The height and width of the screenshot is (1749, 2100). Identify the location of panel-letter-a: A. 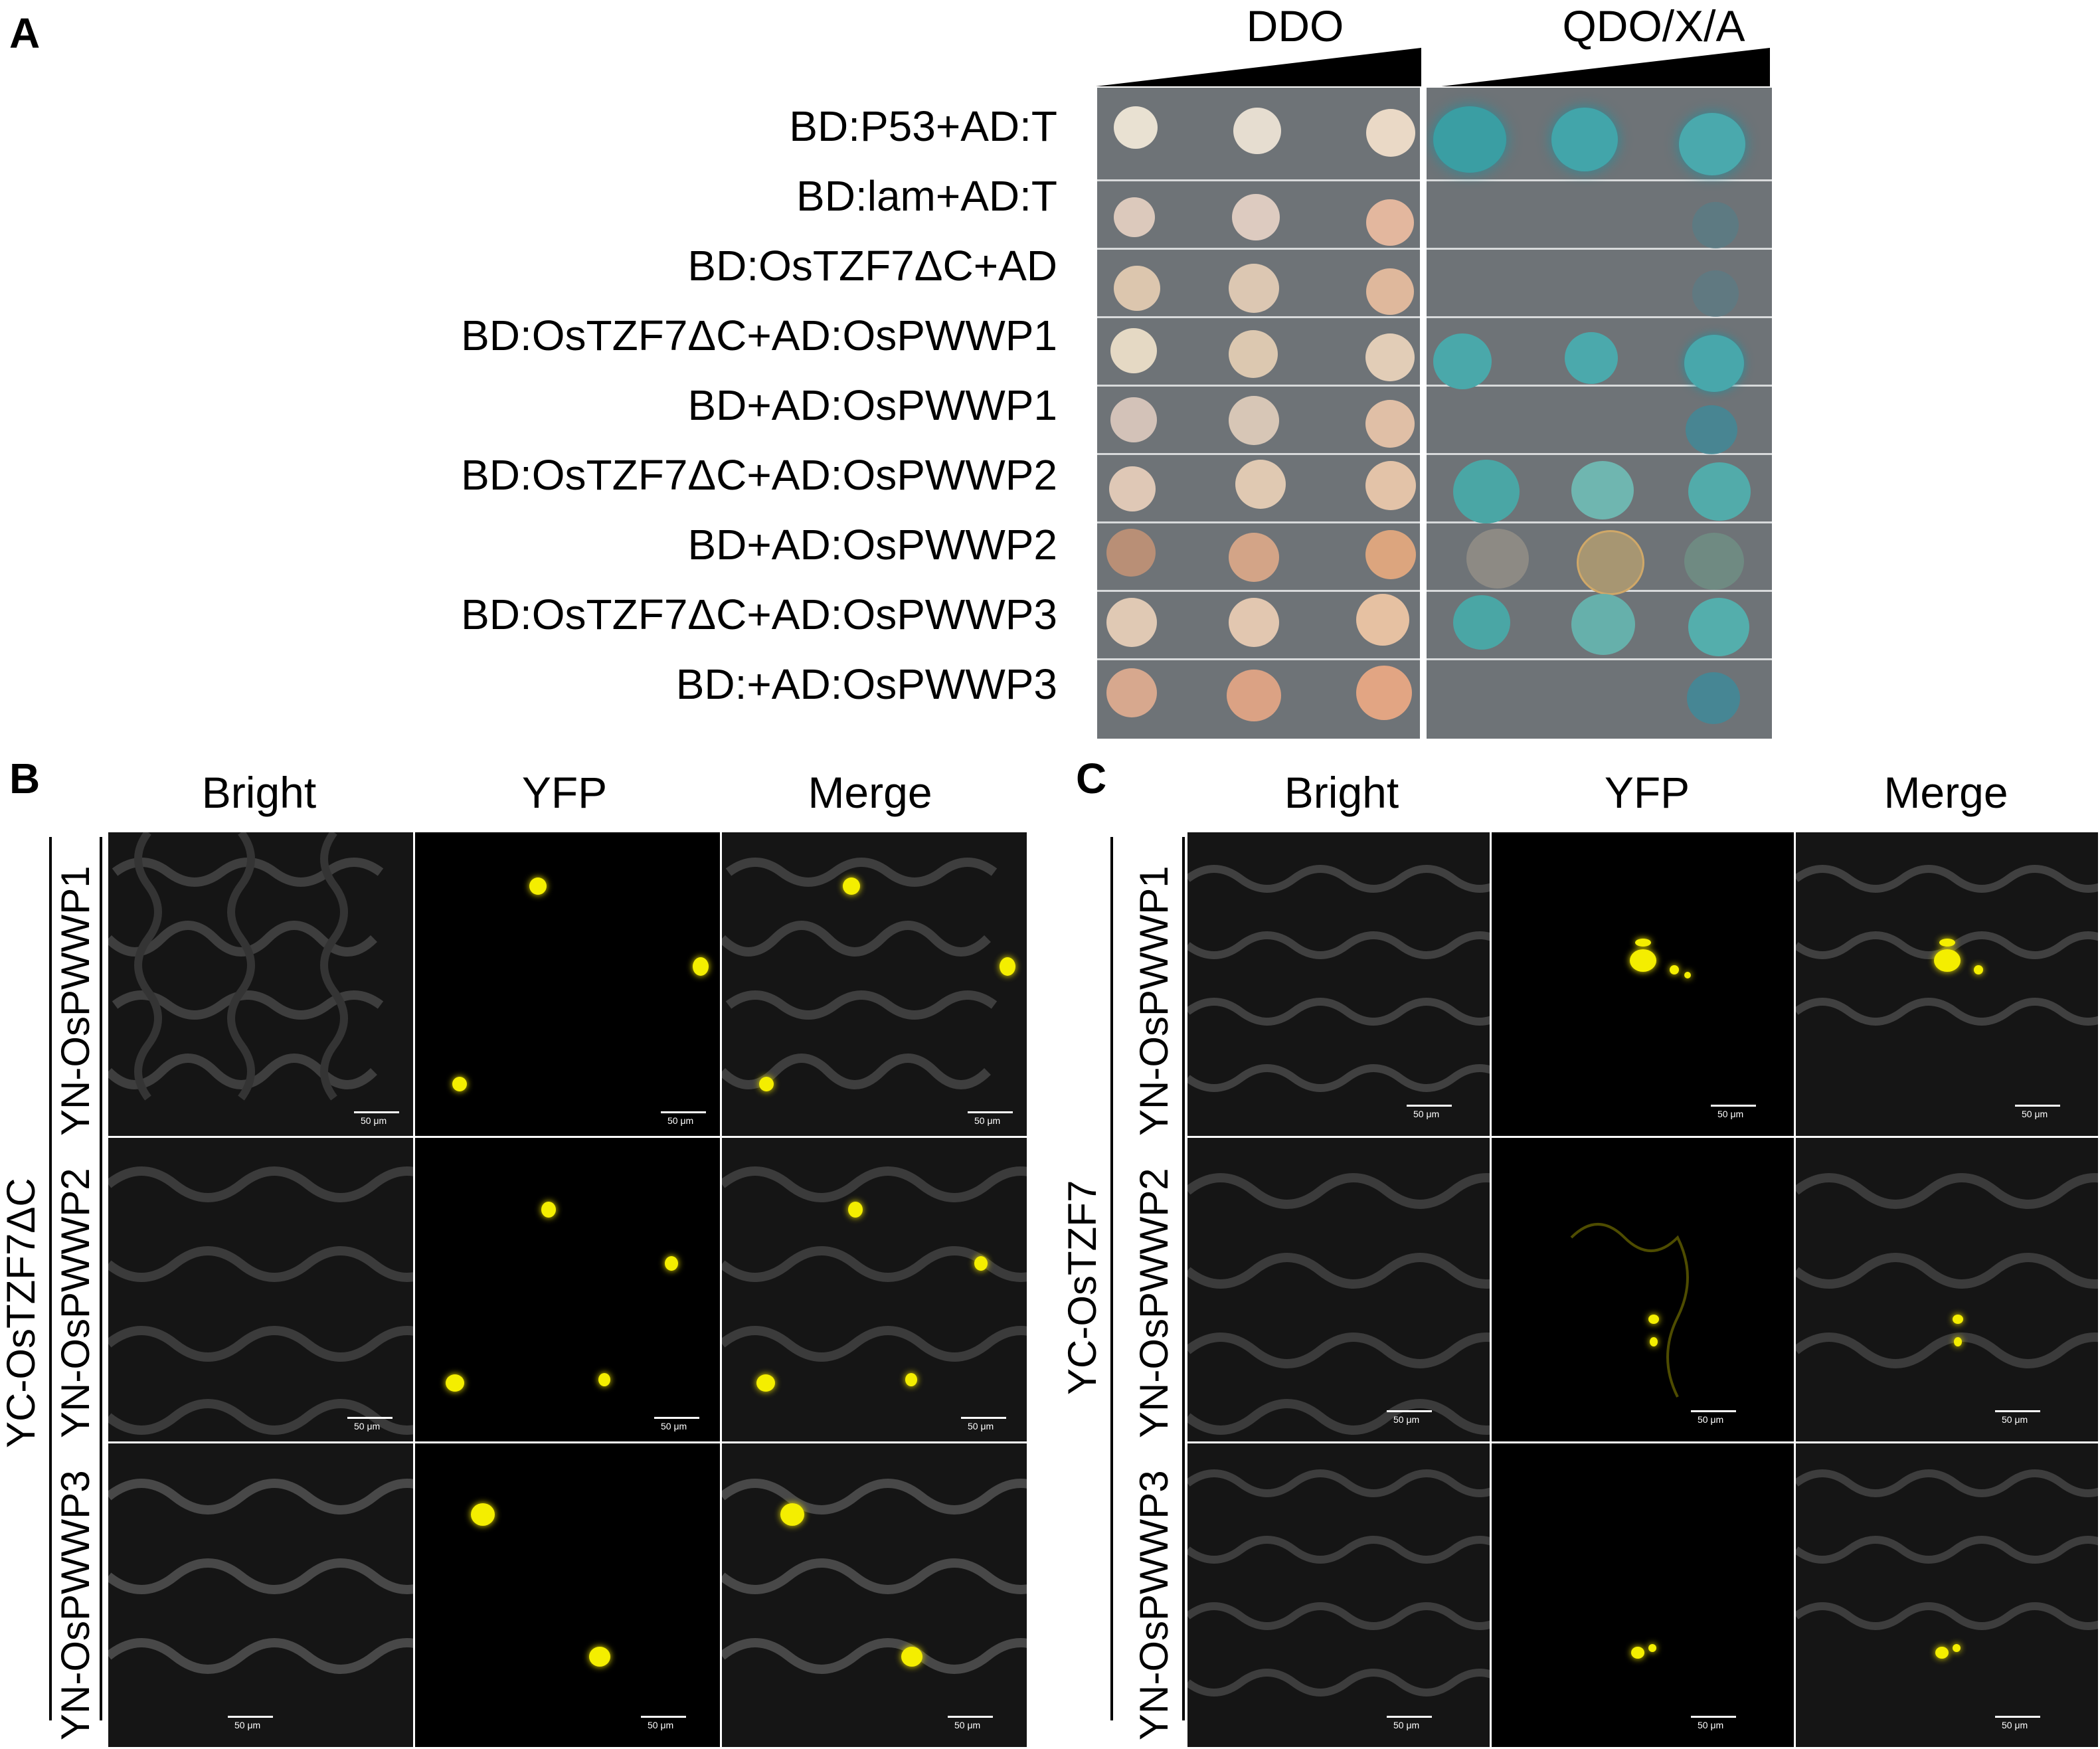
(25, 33).